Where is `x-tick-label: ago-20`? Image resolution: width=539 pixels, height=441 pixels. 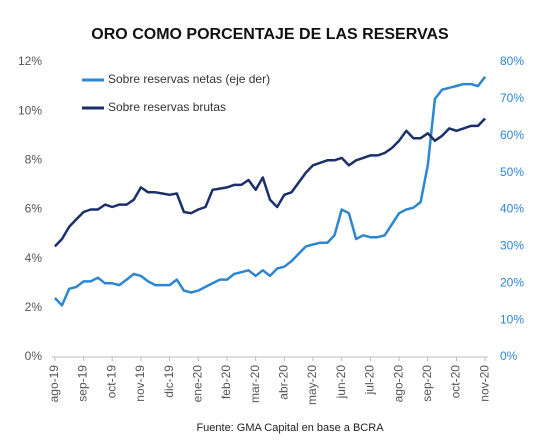 x-tick-label: ago-20 is located at coordinates (398, 384).